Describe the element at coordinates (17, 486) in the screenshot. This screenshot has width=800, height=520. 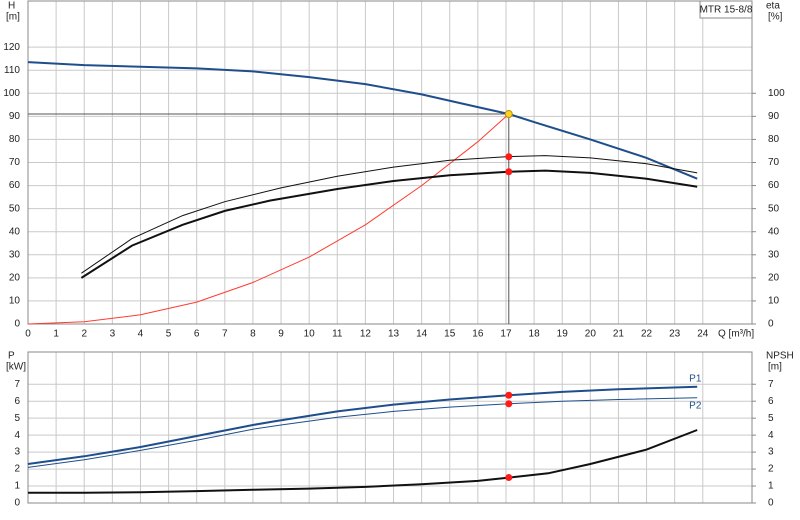
I see `y-tick-label: 1` at that location.